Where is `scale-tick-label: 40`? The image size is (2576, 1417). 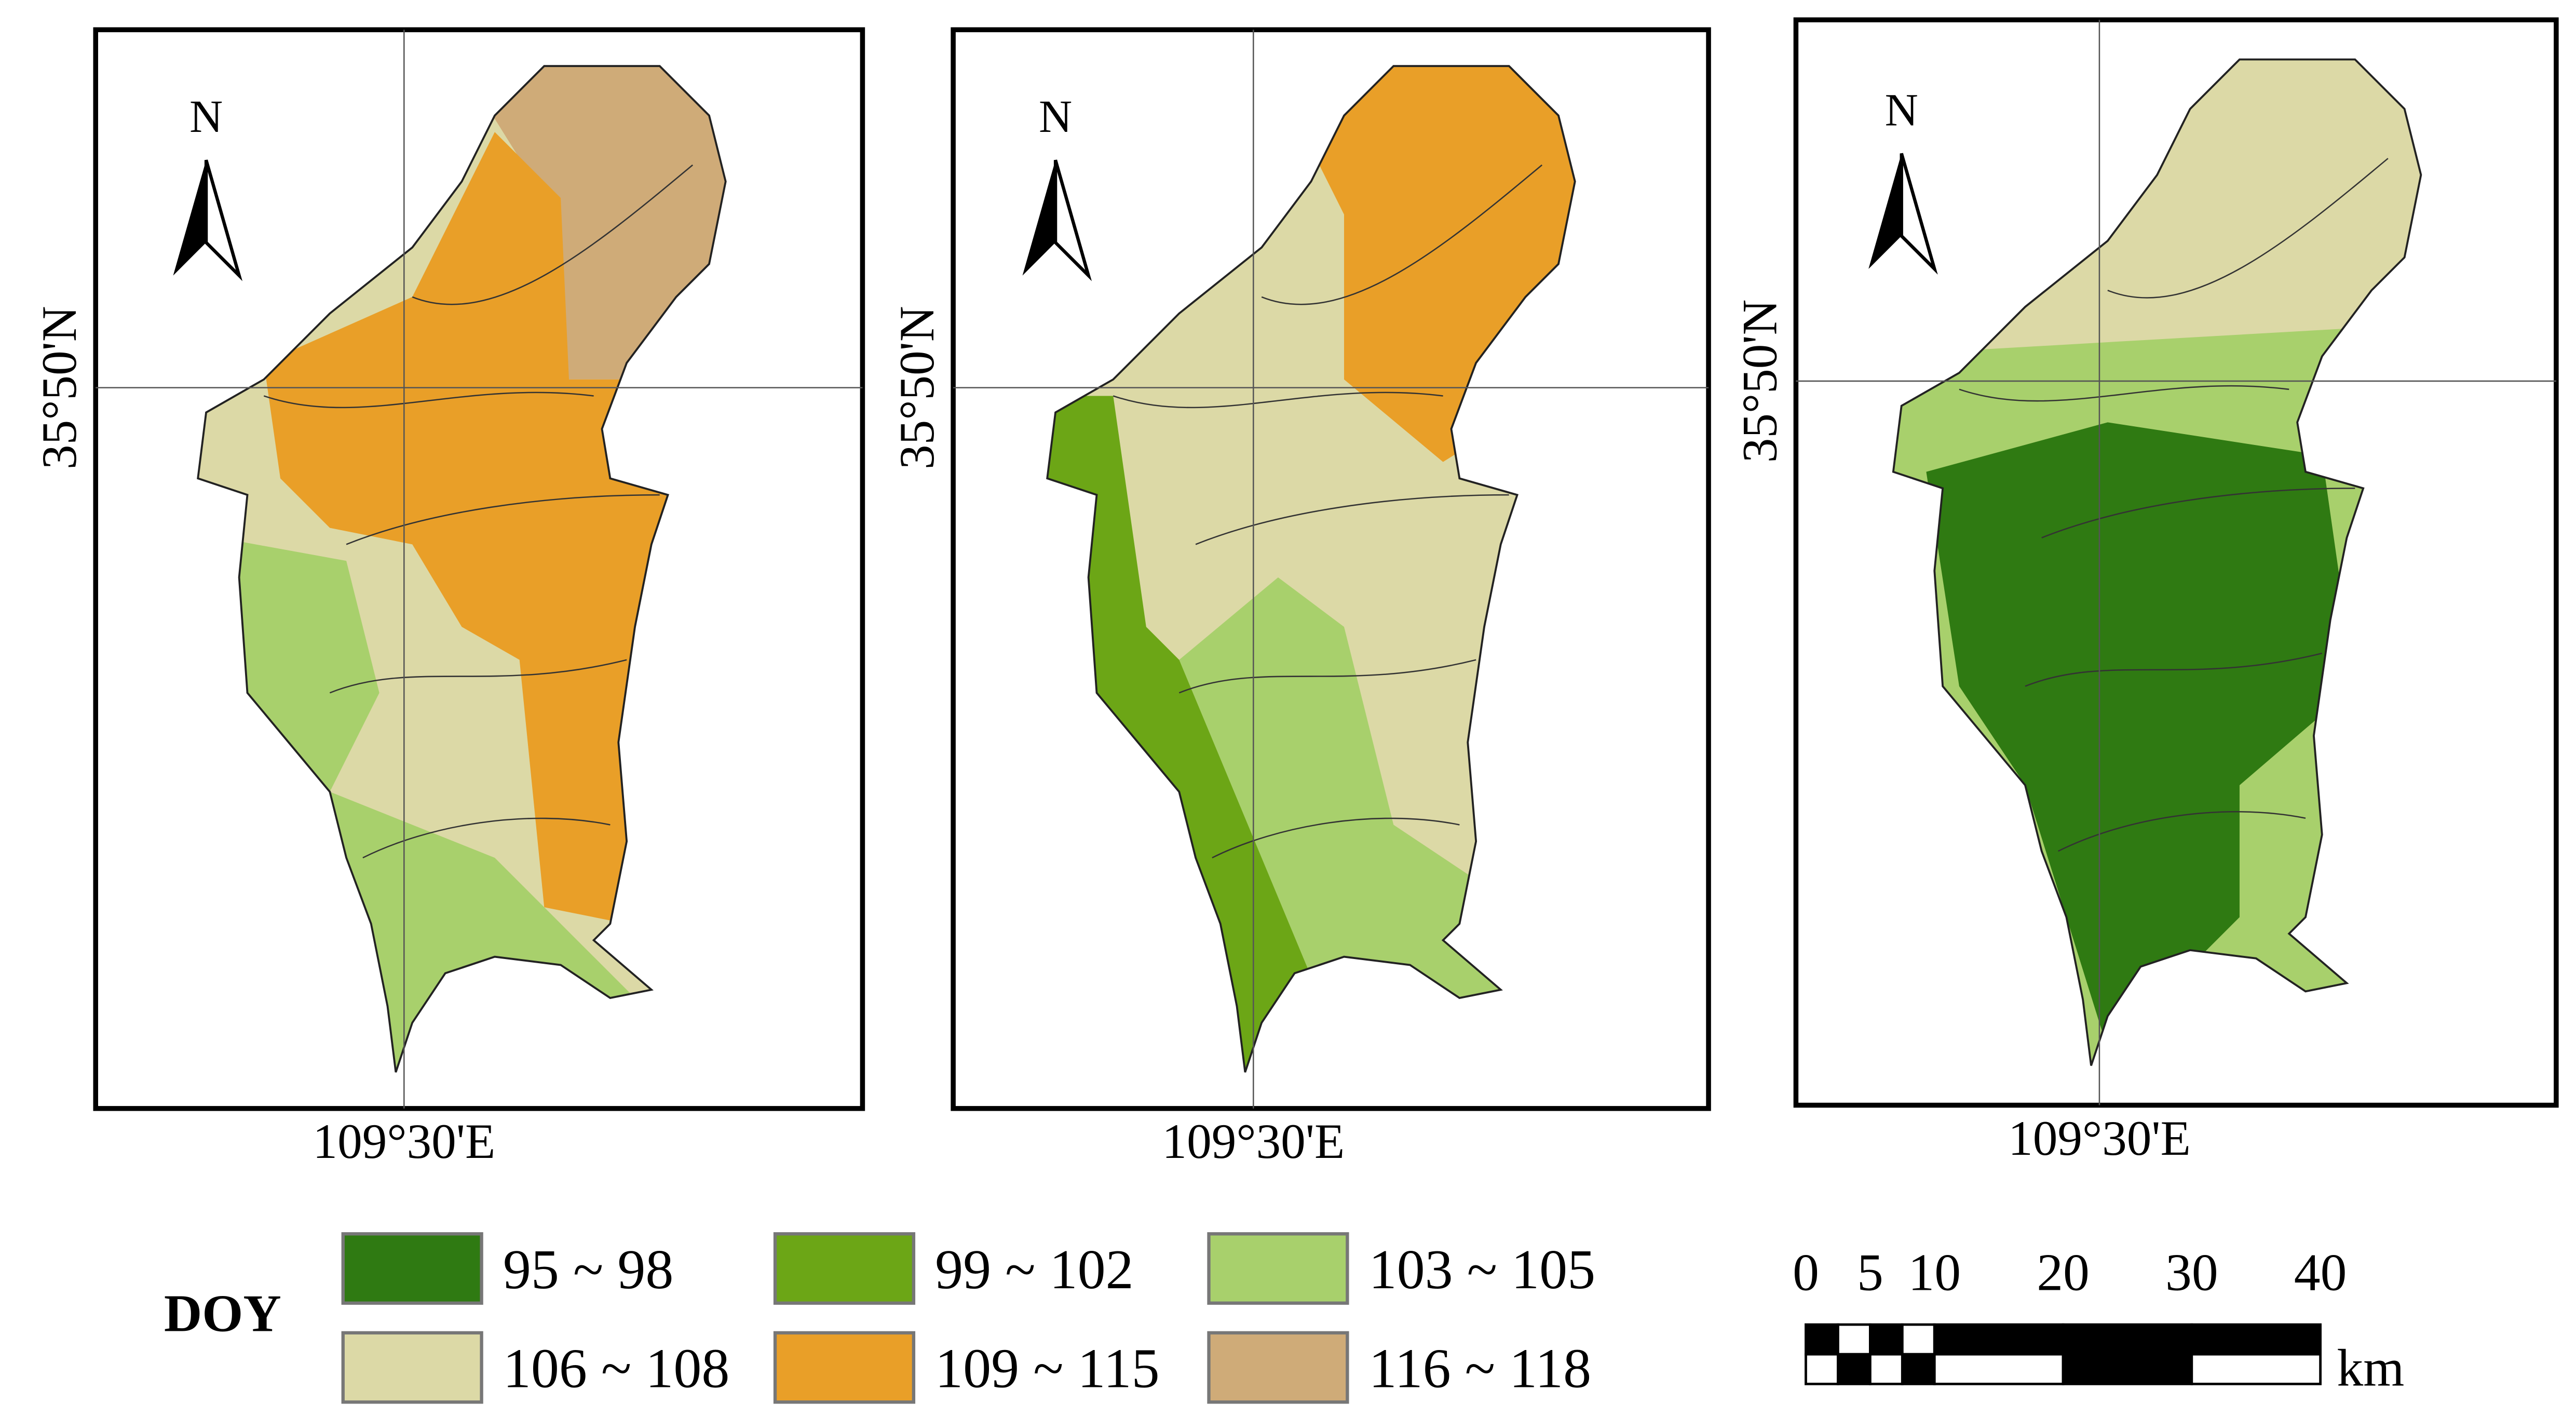
scale-tick-label: 40 is located at coordinates (2320, 1272).